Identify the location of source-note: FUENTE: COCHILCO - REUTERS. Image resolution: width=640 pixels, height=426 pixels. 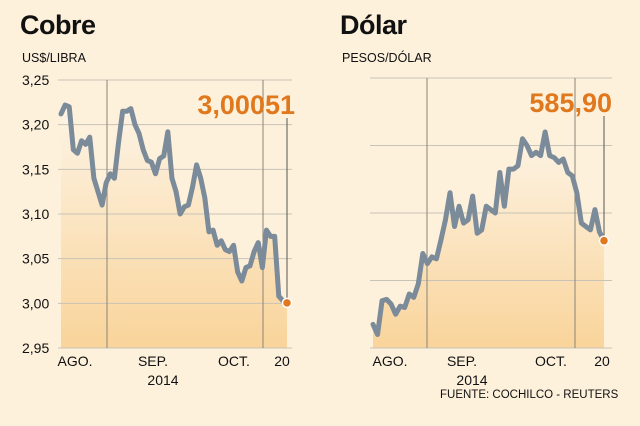
(529, 395).